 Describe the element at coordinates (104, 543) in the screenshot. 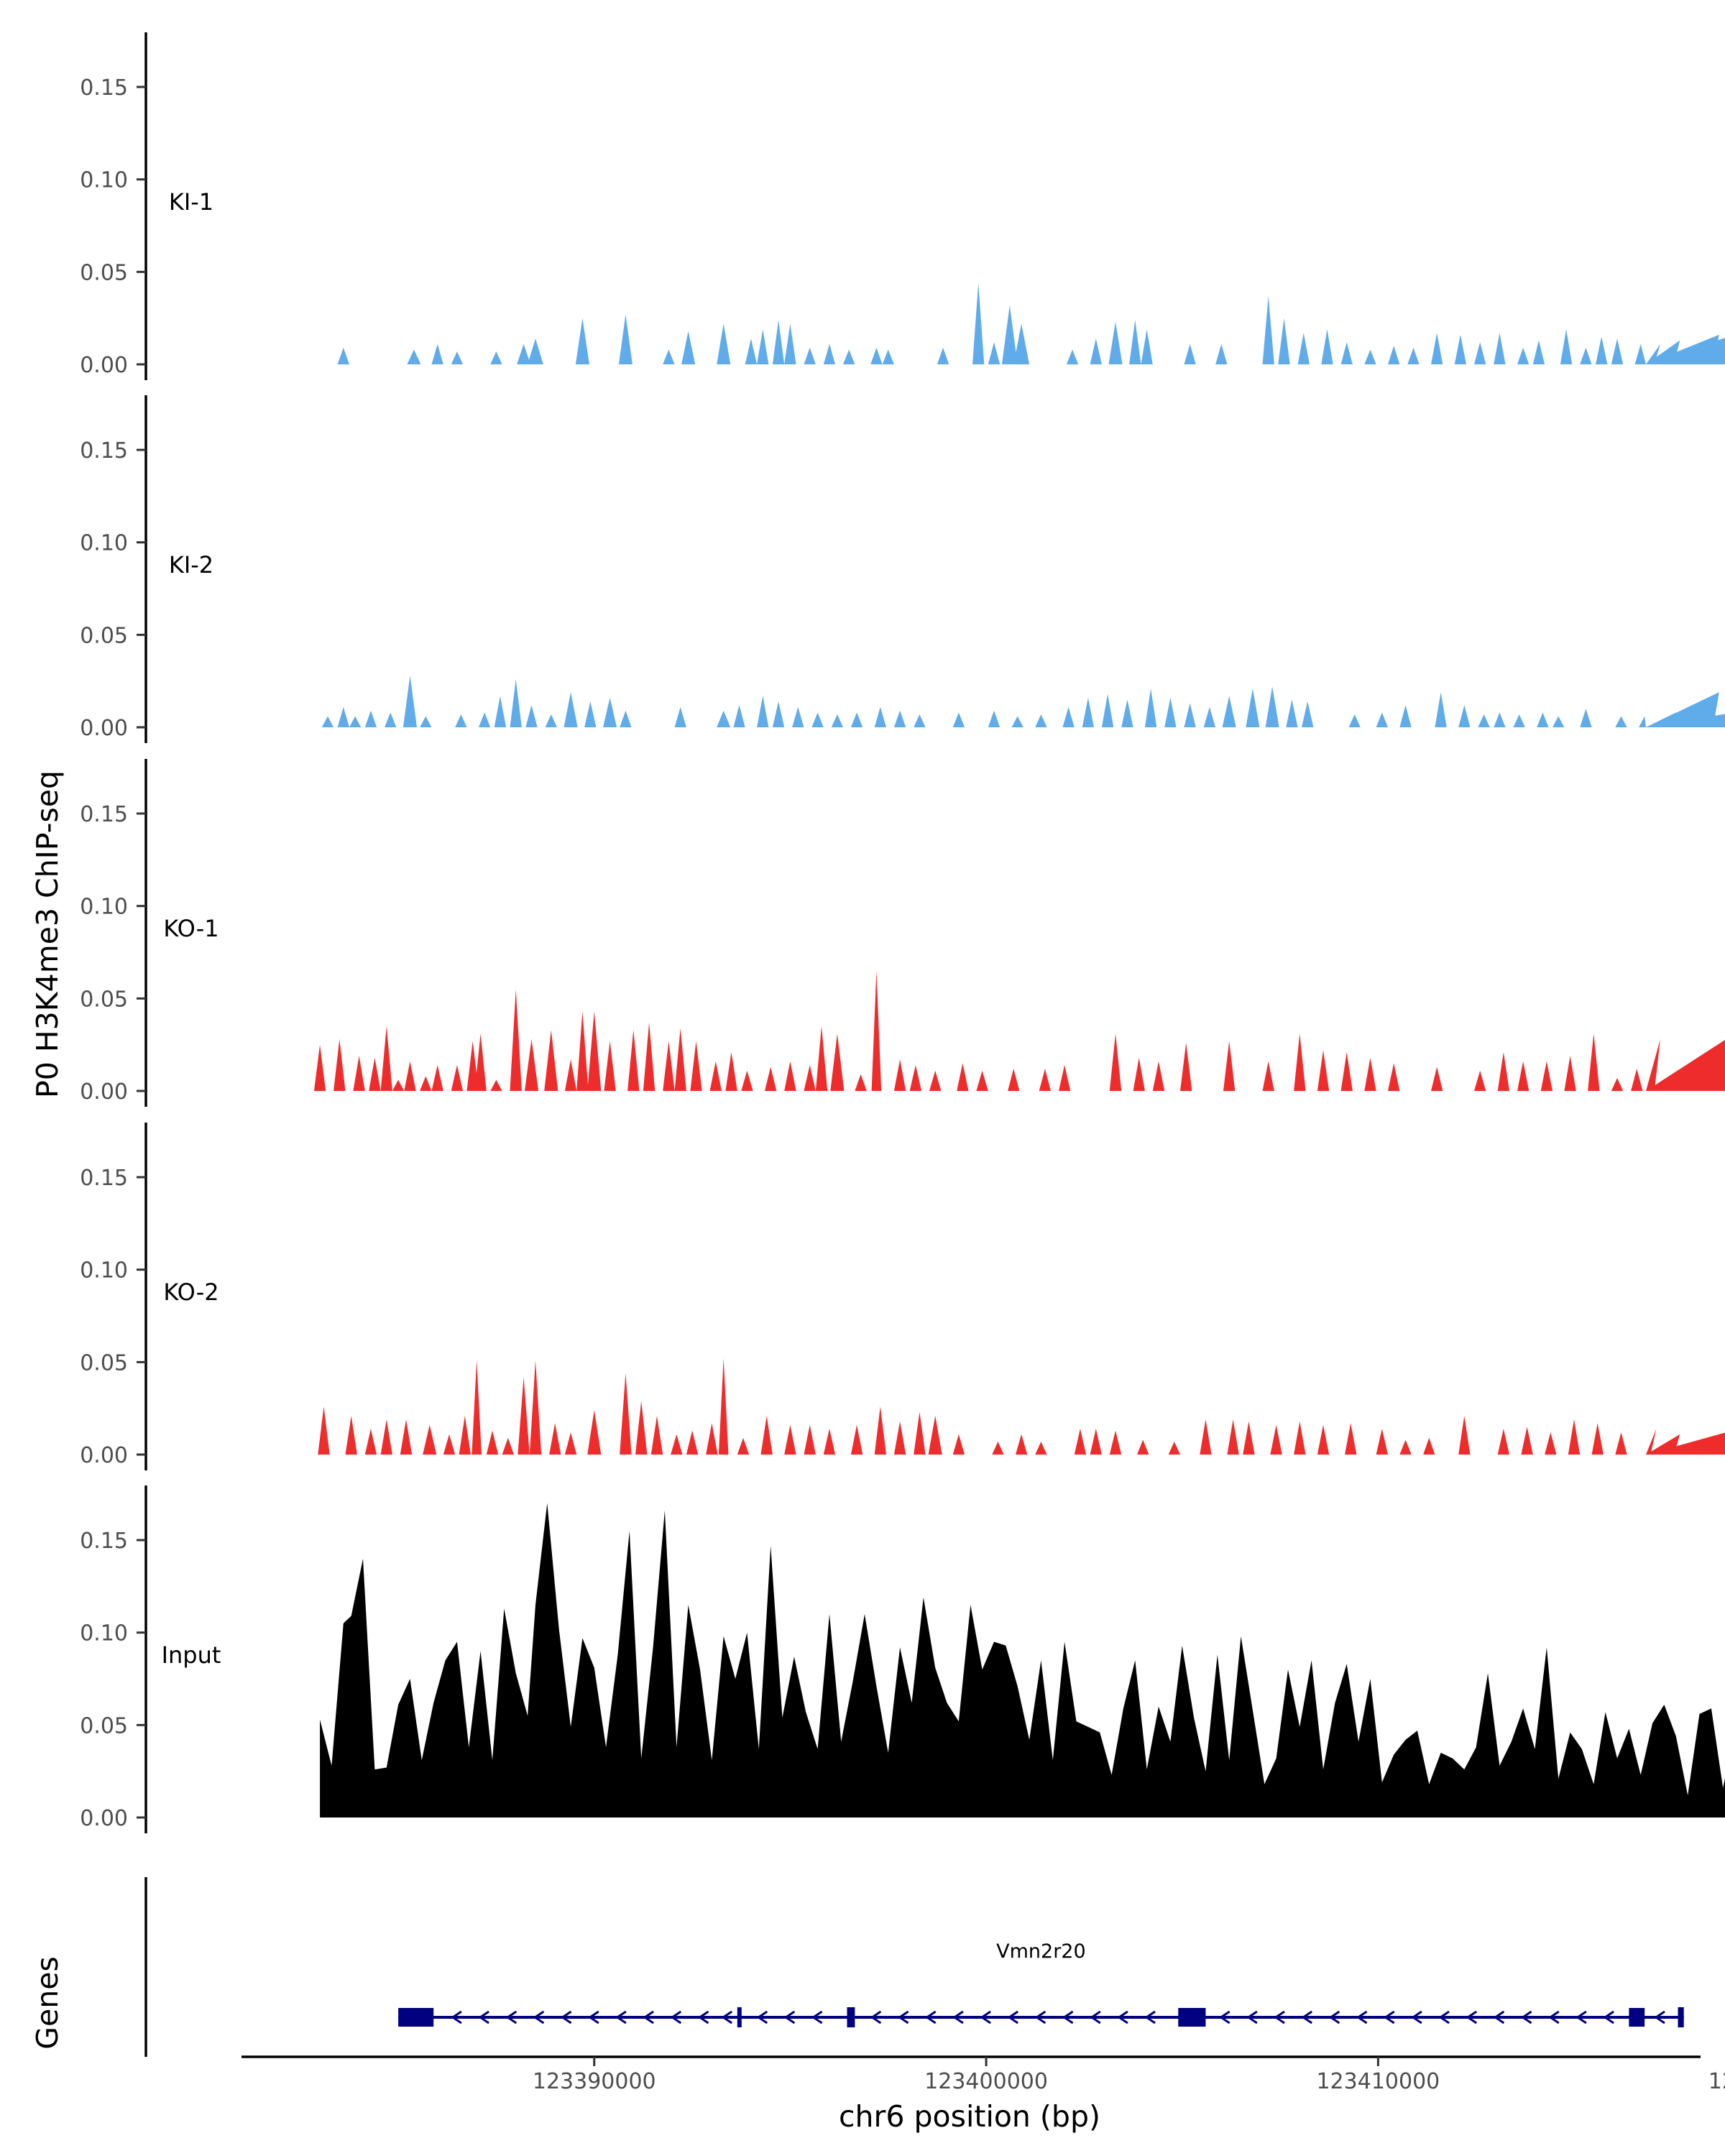

I see `y-tick-label-ki-2-0.10: 0.10` at that location.